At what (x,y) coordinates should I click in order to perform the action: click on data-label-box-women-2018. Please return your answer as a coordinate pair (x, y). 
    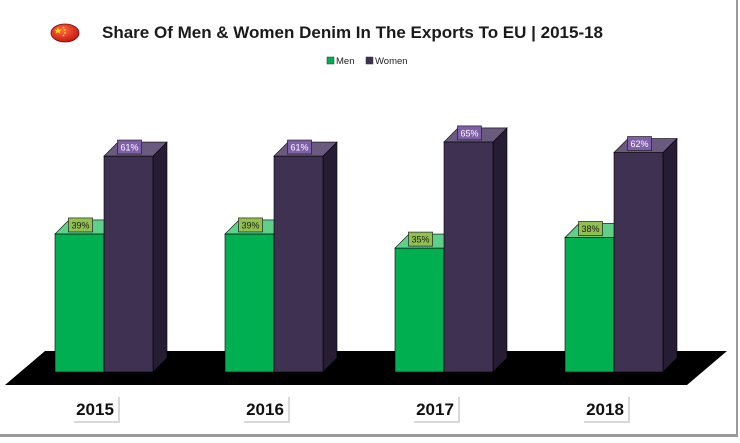
    Looking at the image, I should click on (639, 143).